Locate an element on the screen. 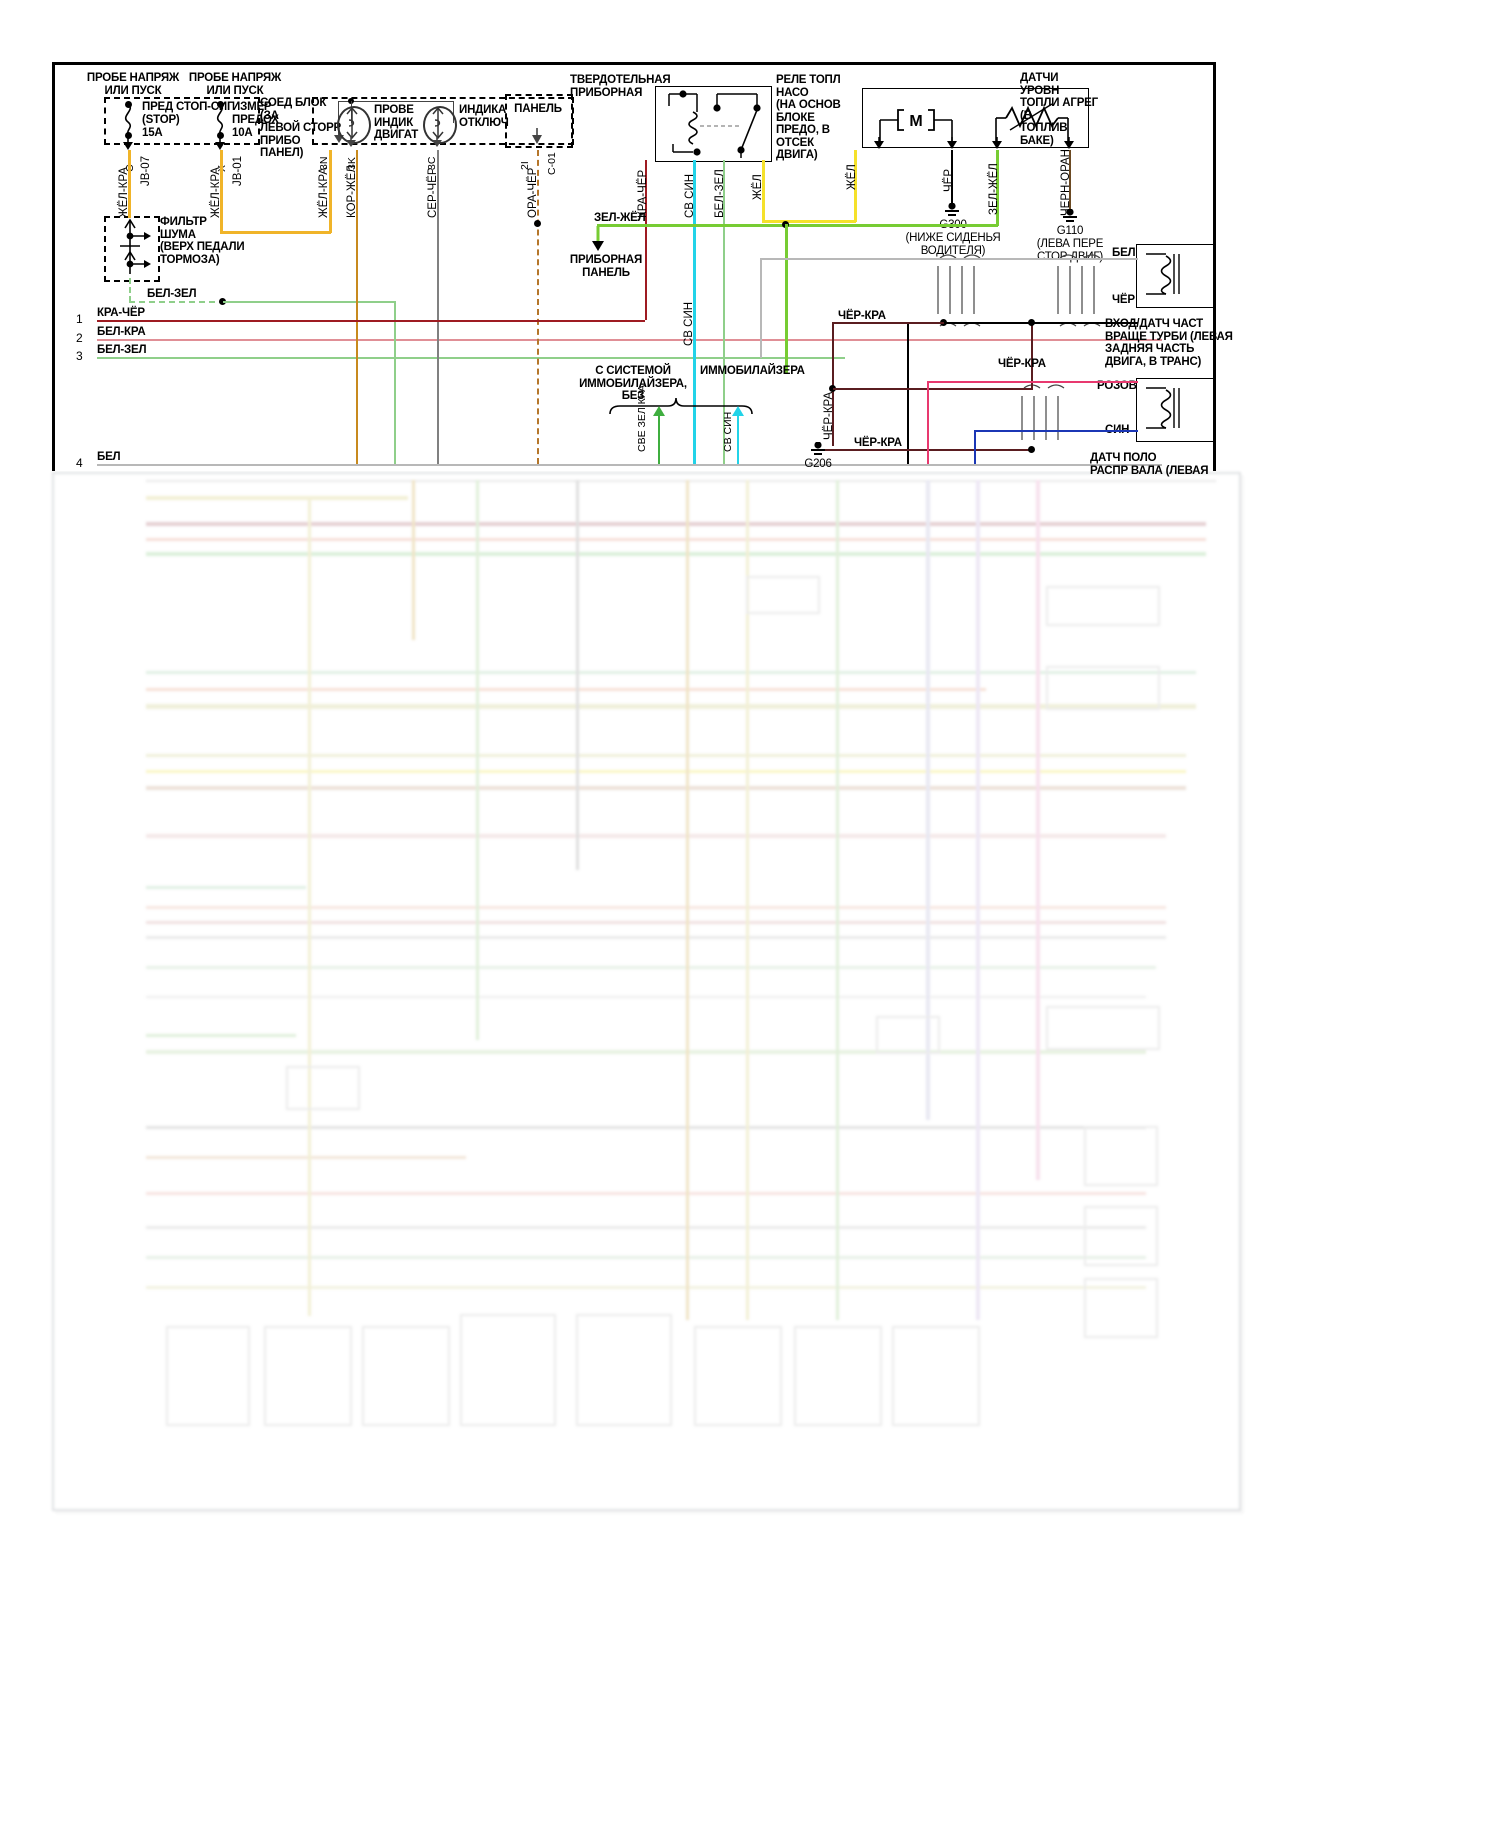 This screenshot has width=1500, height=1828. disconnect-label: ИНДИКА ОТКЛЮЧ is located at coordinates (484, 116).